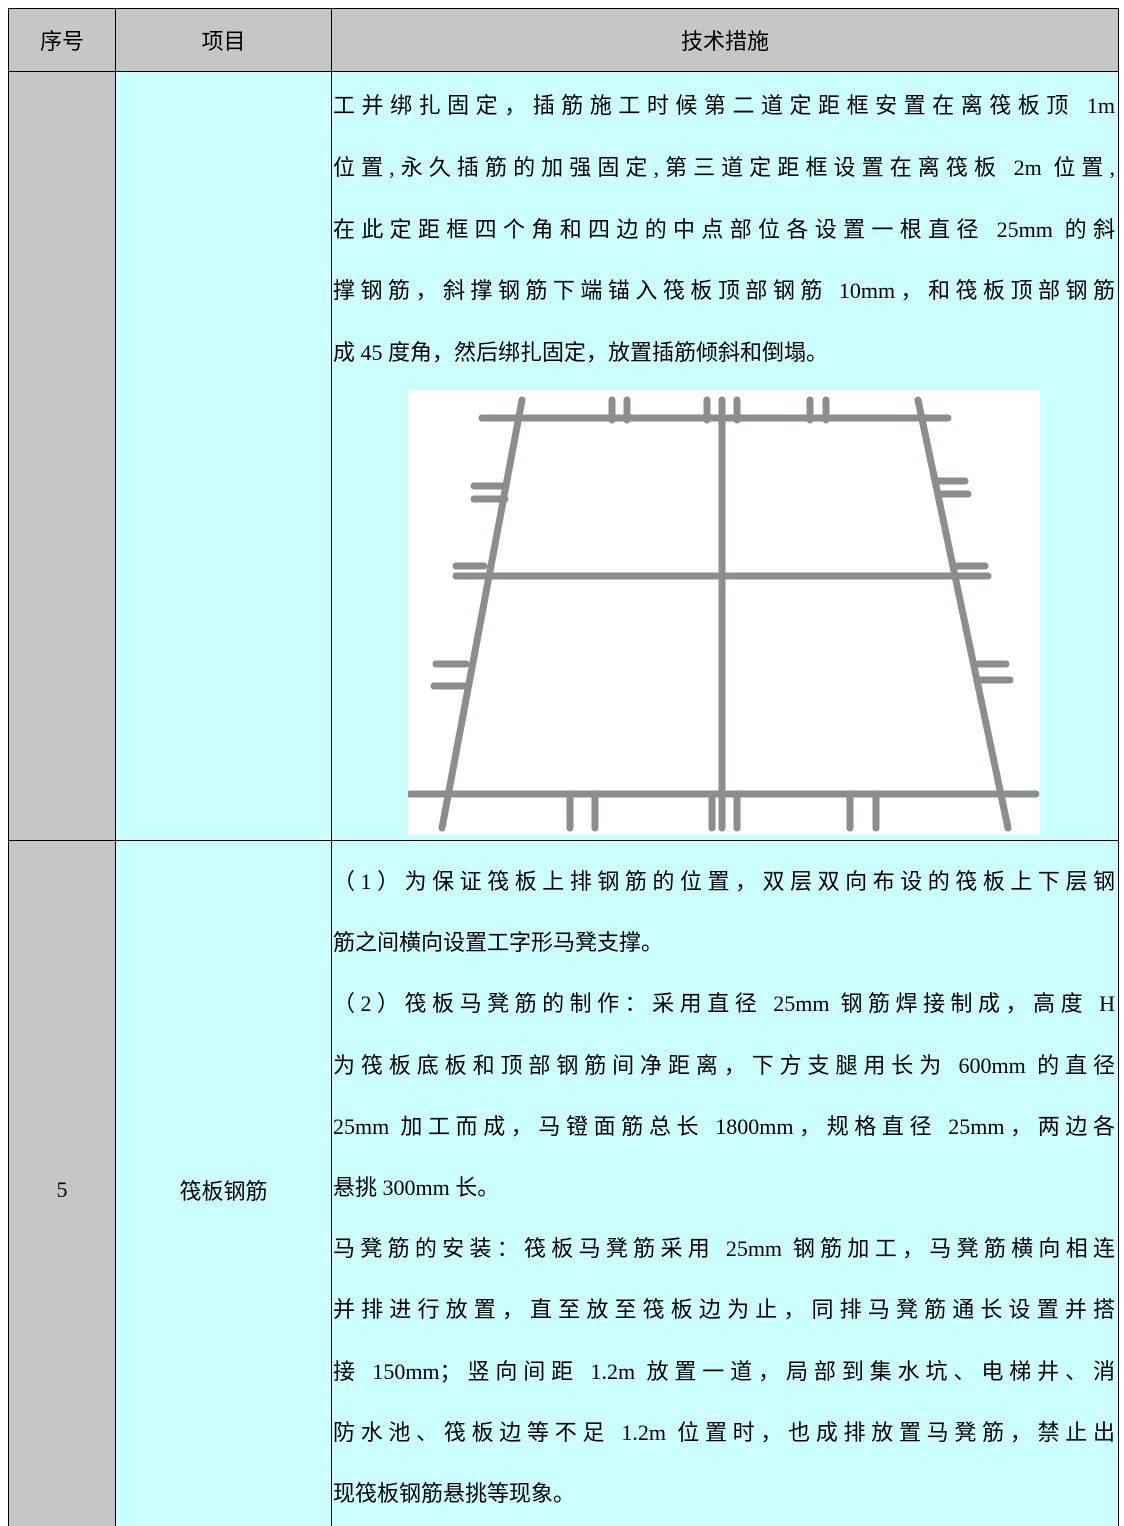 This screenshot has height=1526, width=1124. What do you see at coordinates (454, 1493) in the screenshot?
I see `text-line: 现筏板钢筋悬挑等现象。` at bounding box center [454, 1493].